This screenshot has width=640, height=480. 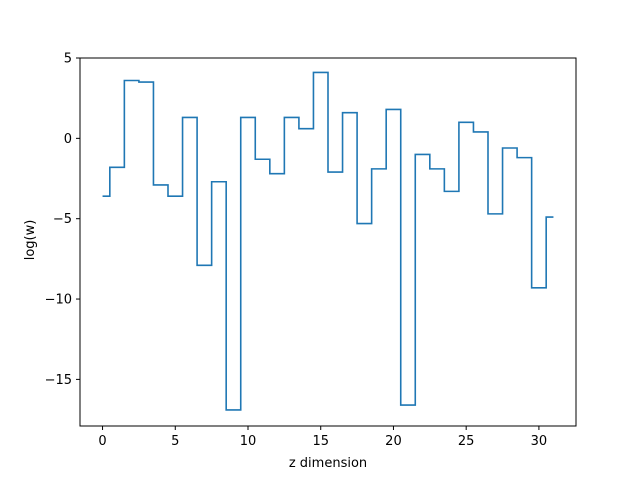 What do you see at coordinates (68, 139) in the screenshot?
I see `y-tick-label: 0` at bounding box center [68, 139].